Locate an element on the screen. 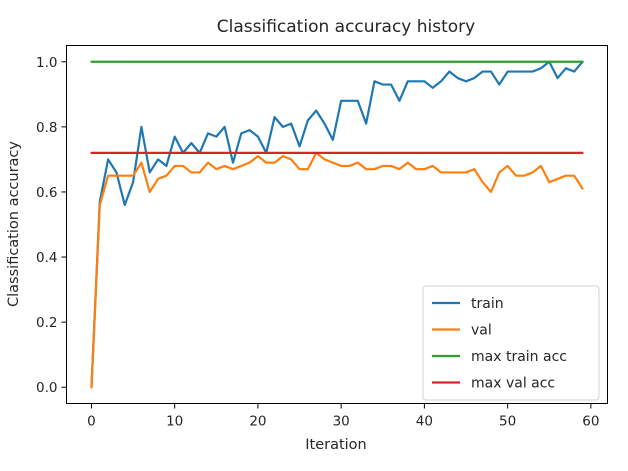 This screenshot has width=628, height=471. legend-label-val: val is located at coordinates (481, 331).